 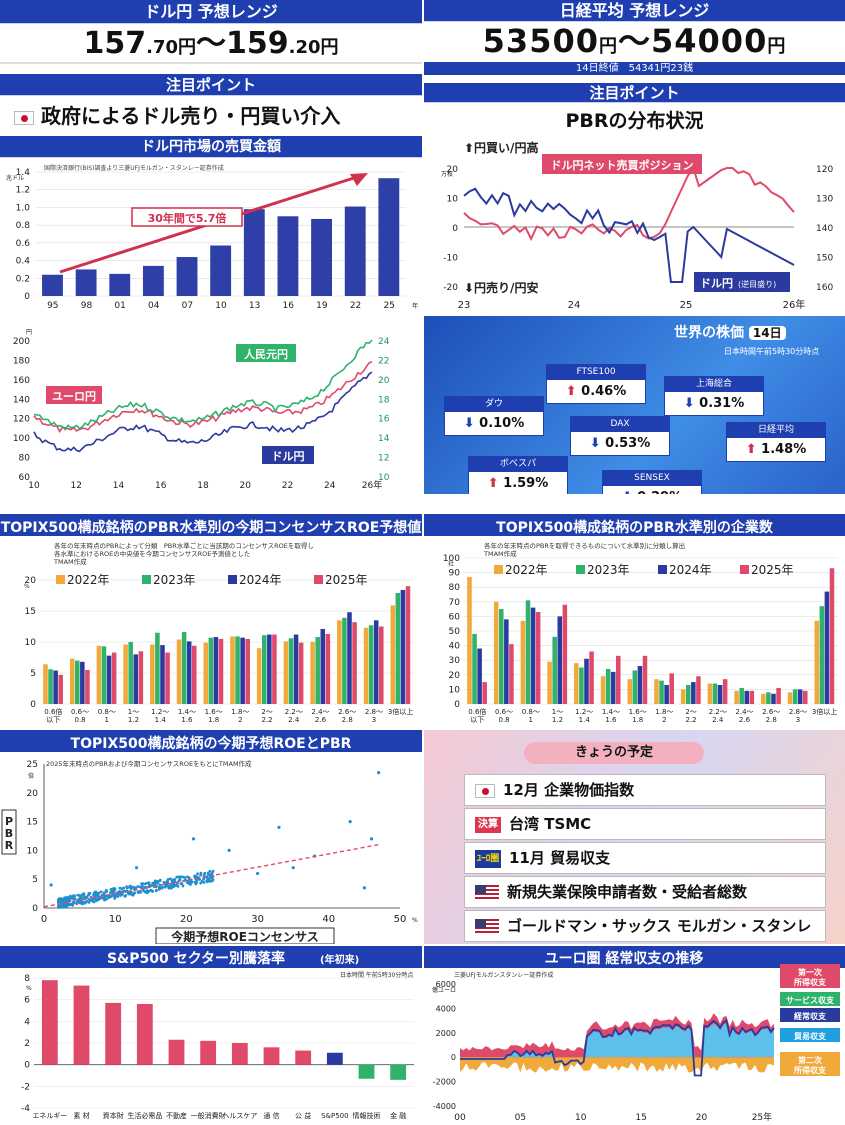 What do you see at coordinates (23, 191) in the screenshot?
I see `chart1-ytick: 1.2` at bounding box center [23, 191].